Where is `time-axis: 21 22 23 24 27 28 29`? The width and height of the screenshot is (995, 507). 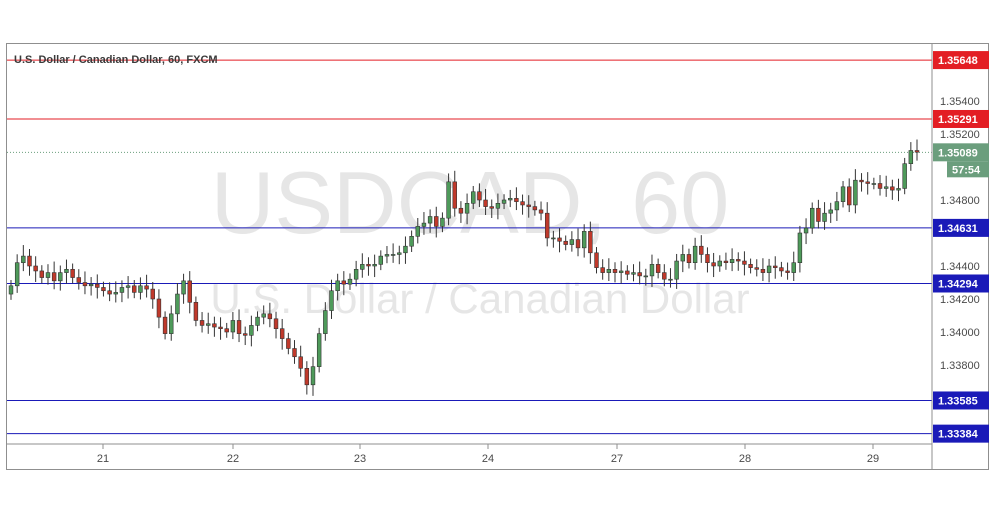
time-axis: 21 22 23 24 27 28 29 is located at coordinates (488, 454).